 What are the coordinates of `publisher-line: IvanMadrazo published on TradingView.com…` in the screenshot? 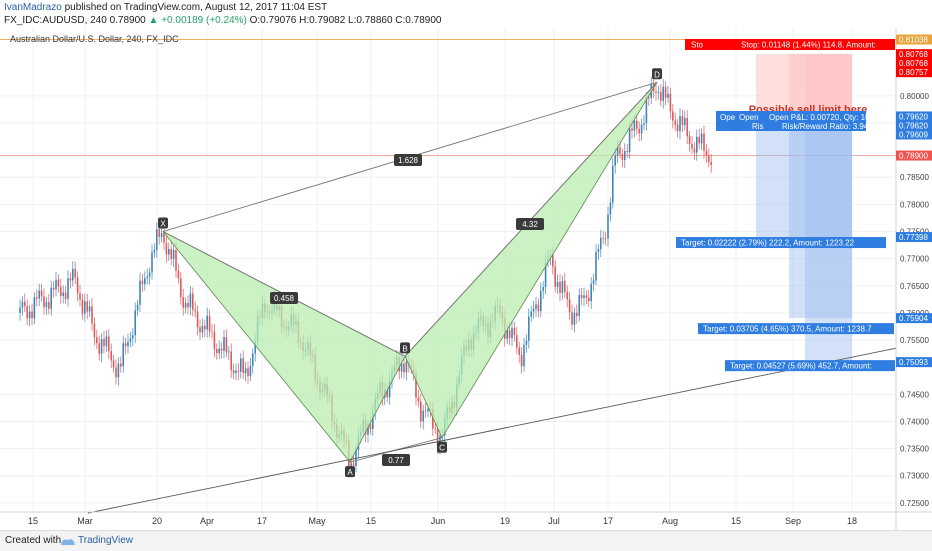 It's located at (165, 7).